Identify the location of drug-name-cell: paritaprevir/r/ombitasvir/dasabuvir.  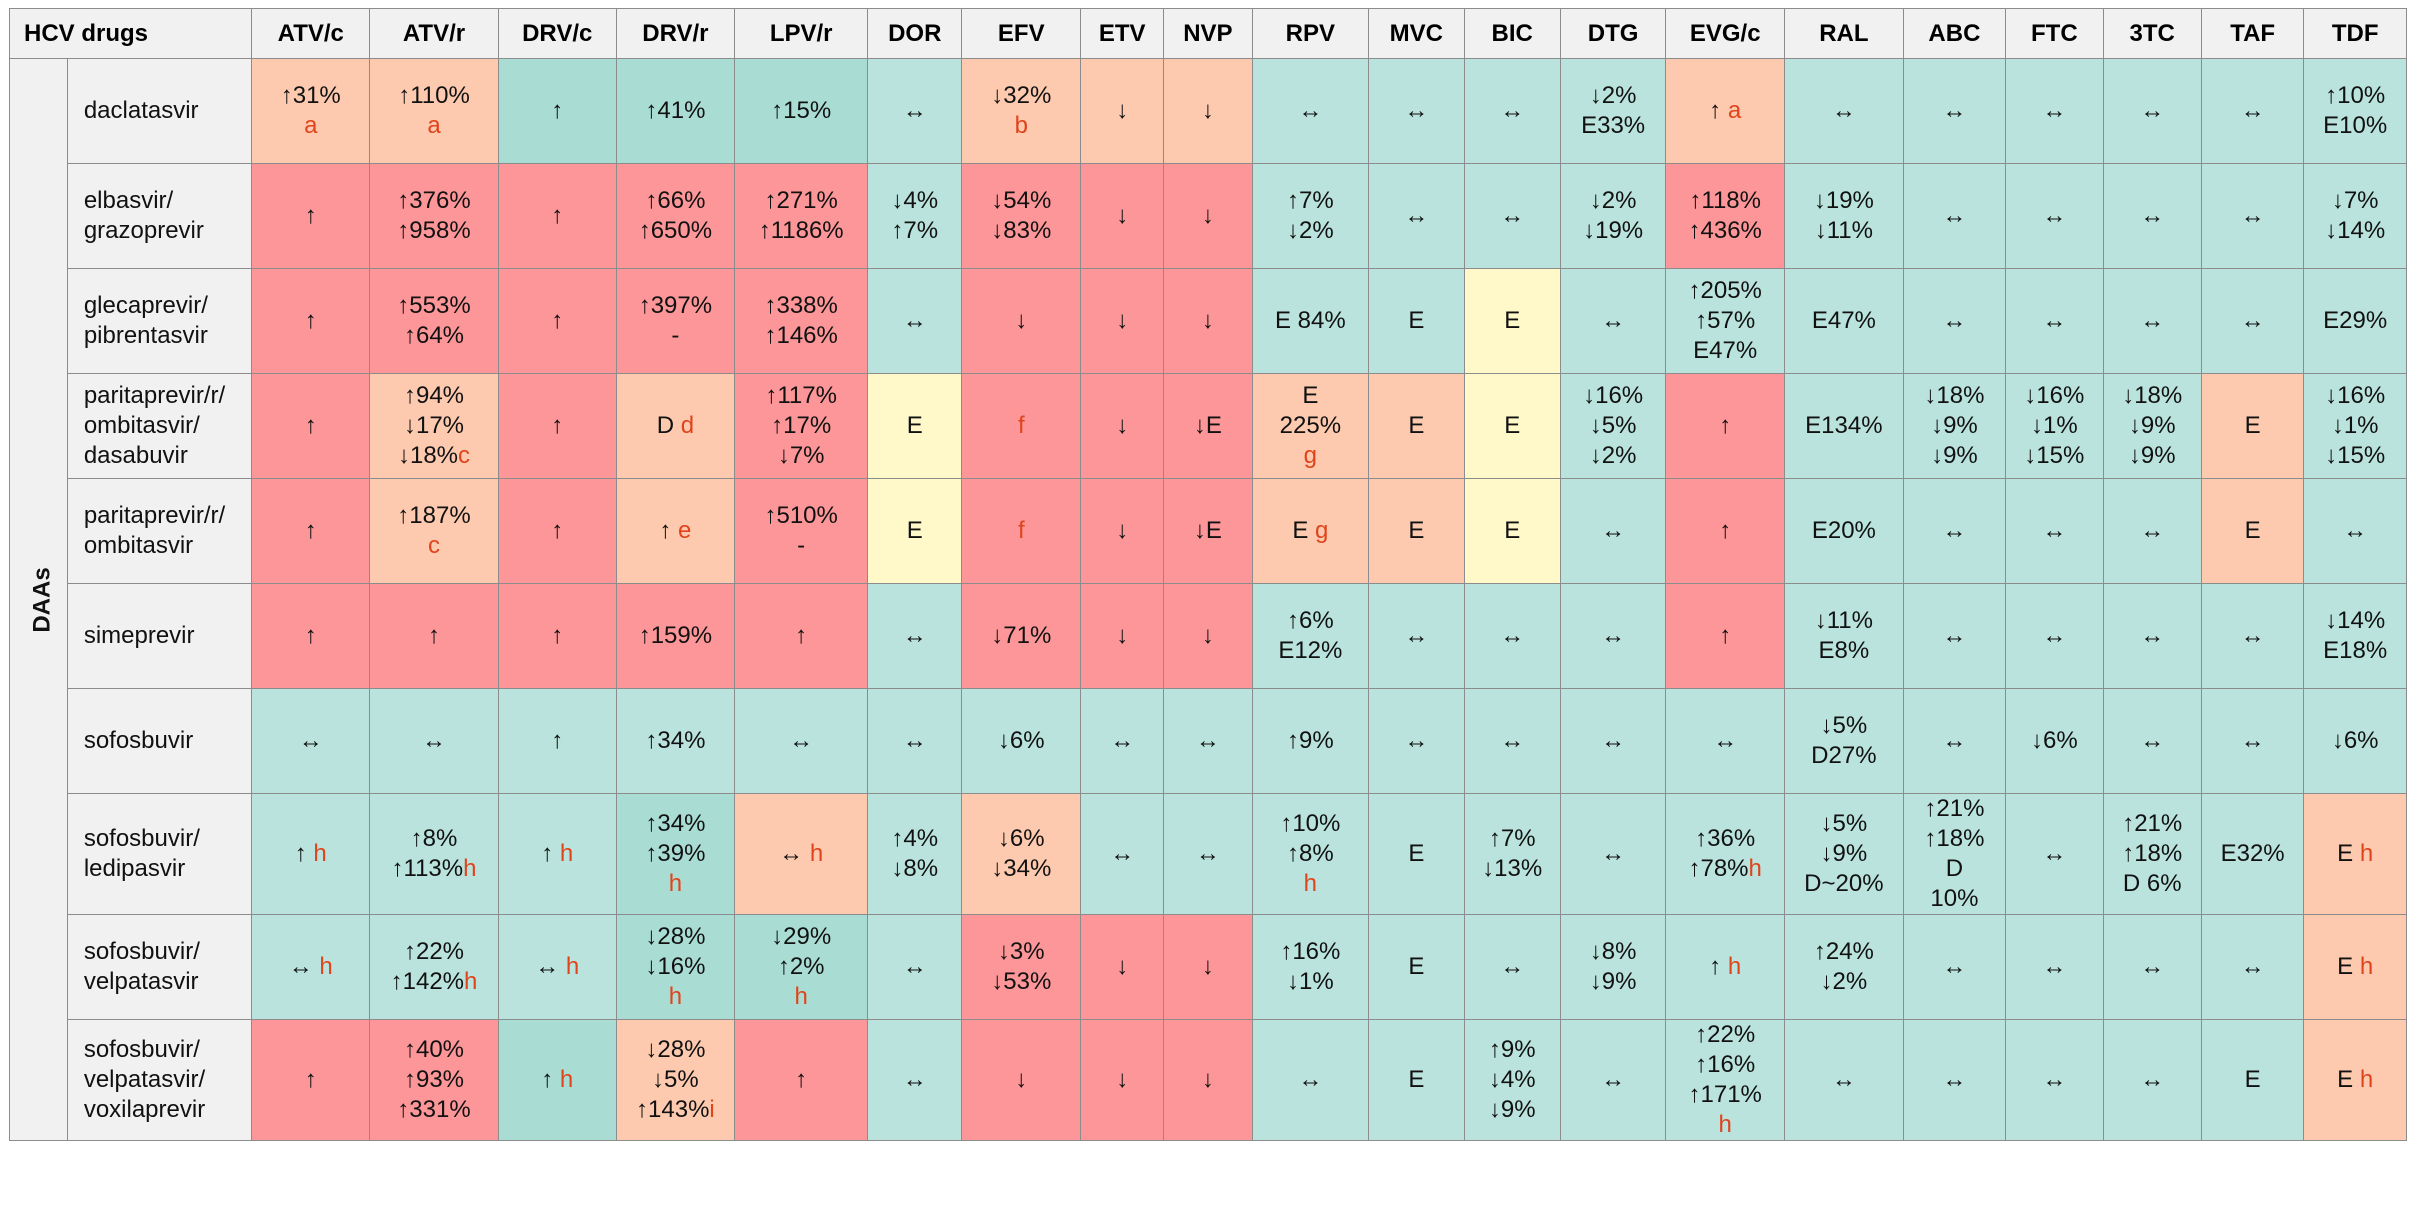
(159, 426).